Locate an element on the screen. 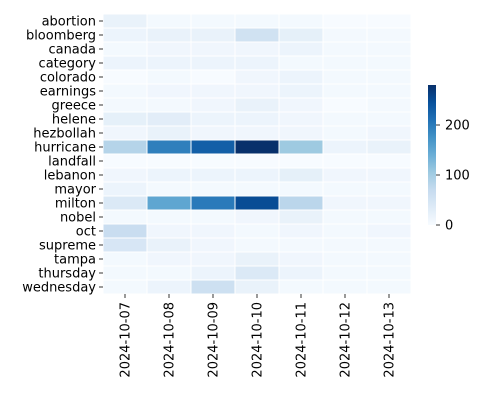 This screenshot has height=400, width=500. row-label: tampa is located at coordinates (75, 260).